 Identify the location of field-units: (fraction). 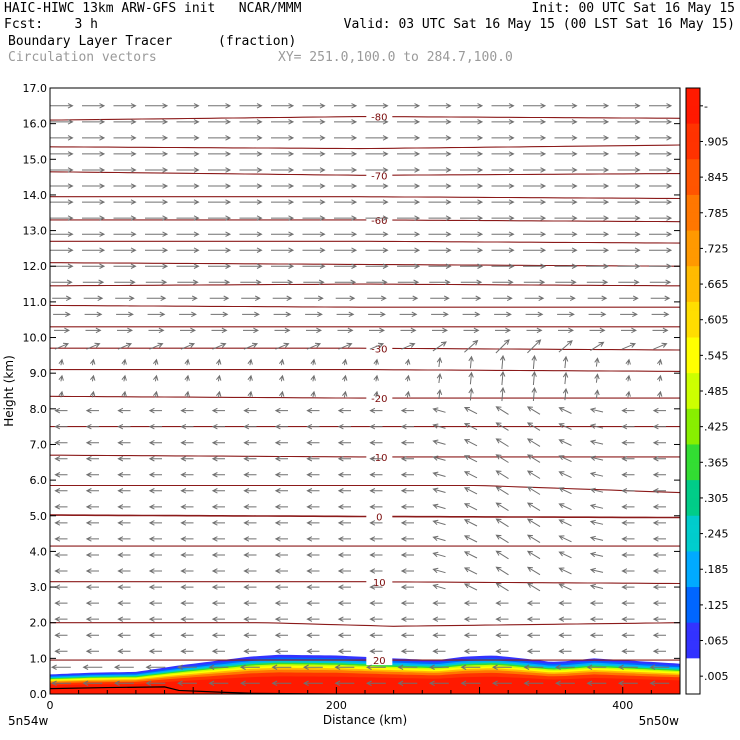
(257, 41).